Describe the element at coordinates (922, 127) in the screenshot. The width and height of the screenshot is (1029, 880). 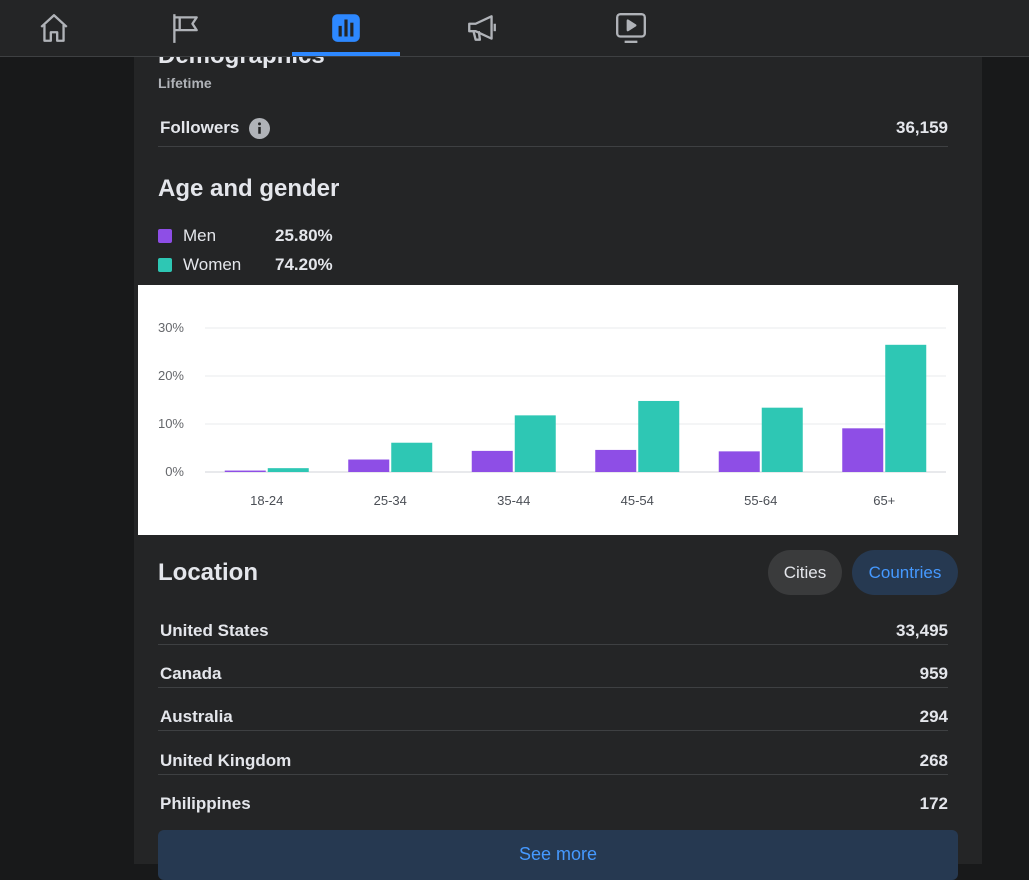
I see `followers-value: 36,159` at that location.